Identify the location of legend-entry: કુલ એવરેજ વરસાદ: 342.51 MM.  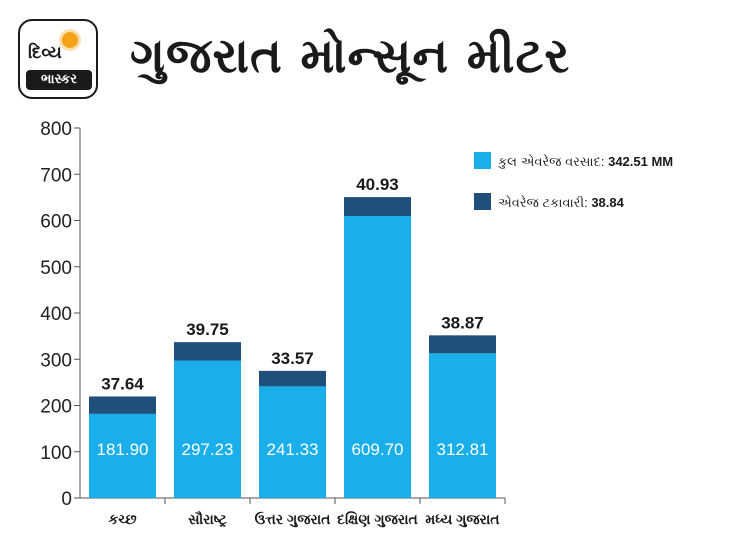
(585, 161).